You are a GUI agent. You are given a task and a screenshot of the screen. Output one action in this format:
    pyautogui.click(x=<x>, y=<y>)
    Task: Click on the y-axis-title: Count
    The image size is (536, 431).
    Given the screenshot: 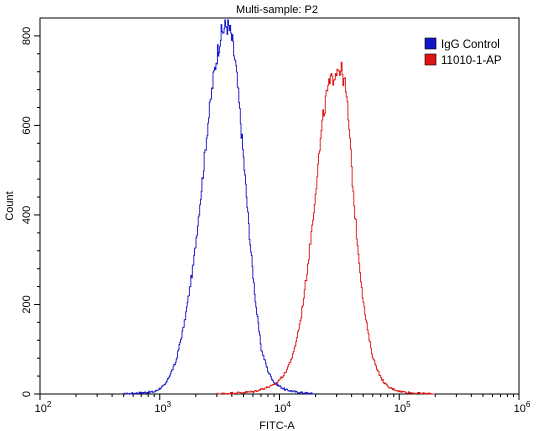 What is the action you would take?
    pyautogui.click(x=10, y=205)
    